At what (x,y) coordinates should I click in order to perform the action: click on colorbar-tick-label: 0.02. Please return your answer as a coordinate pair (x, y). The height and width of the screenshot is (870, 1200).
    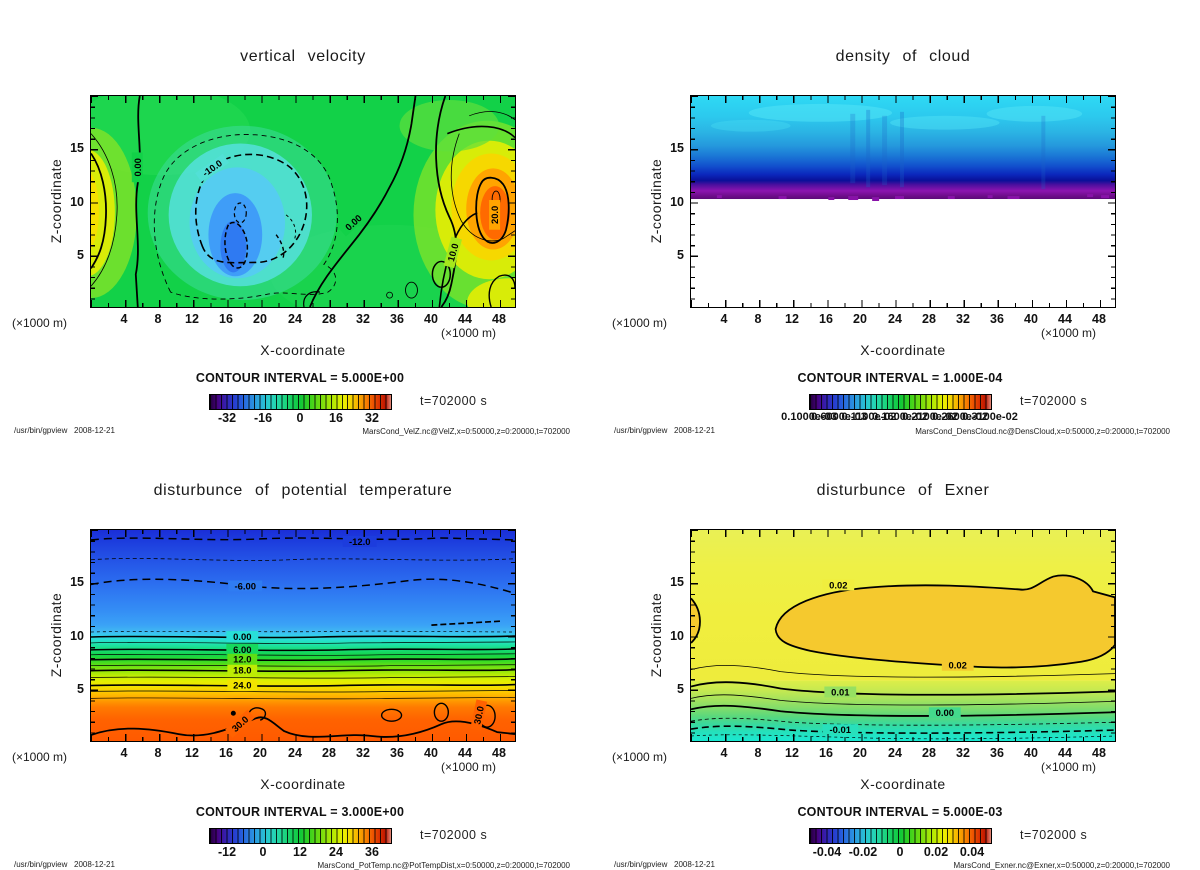
    Looking at the image, I should click on (936, 852).